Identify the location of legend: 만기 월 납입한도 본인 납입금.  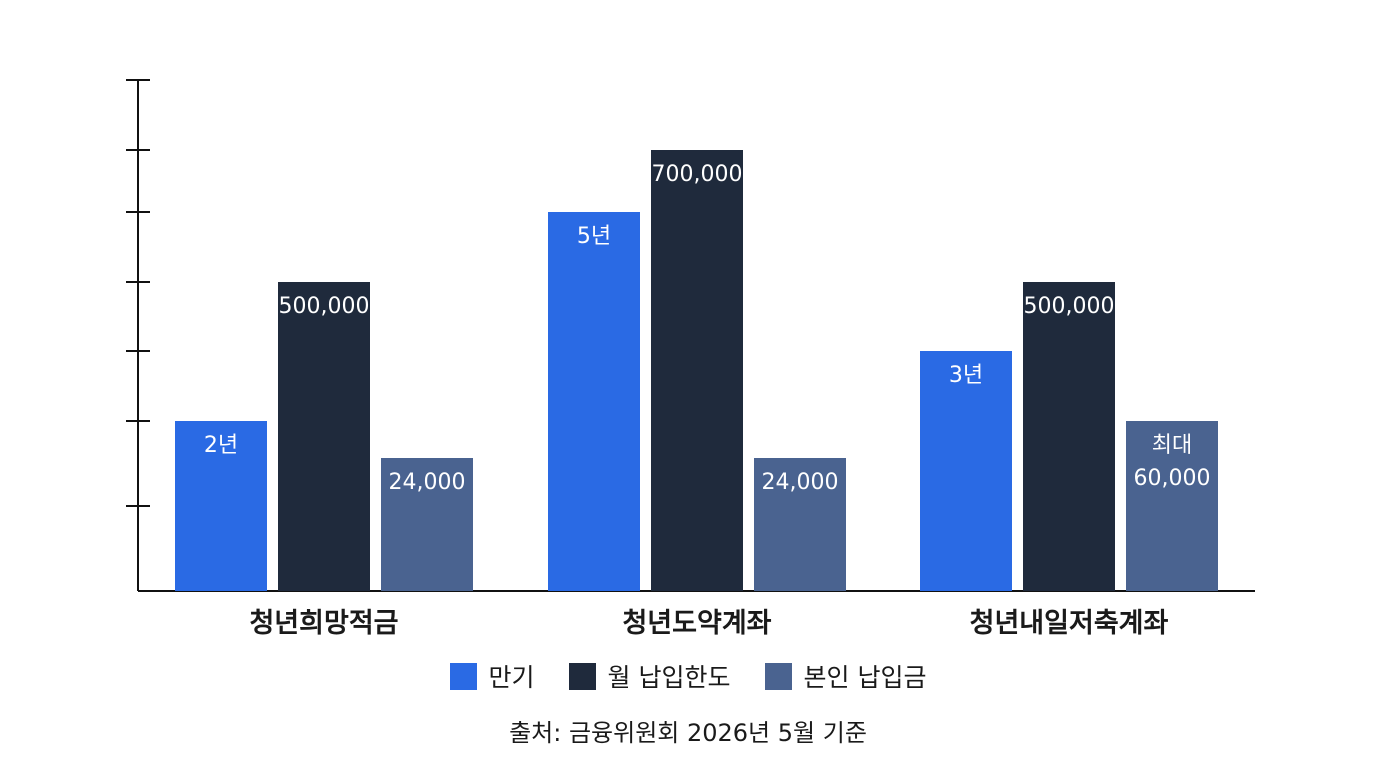
(688, 676).